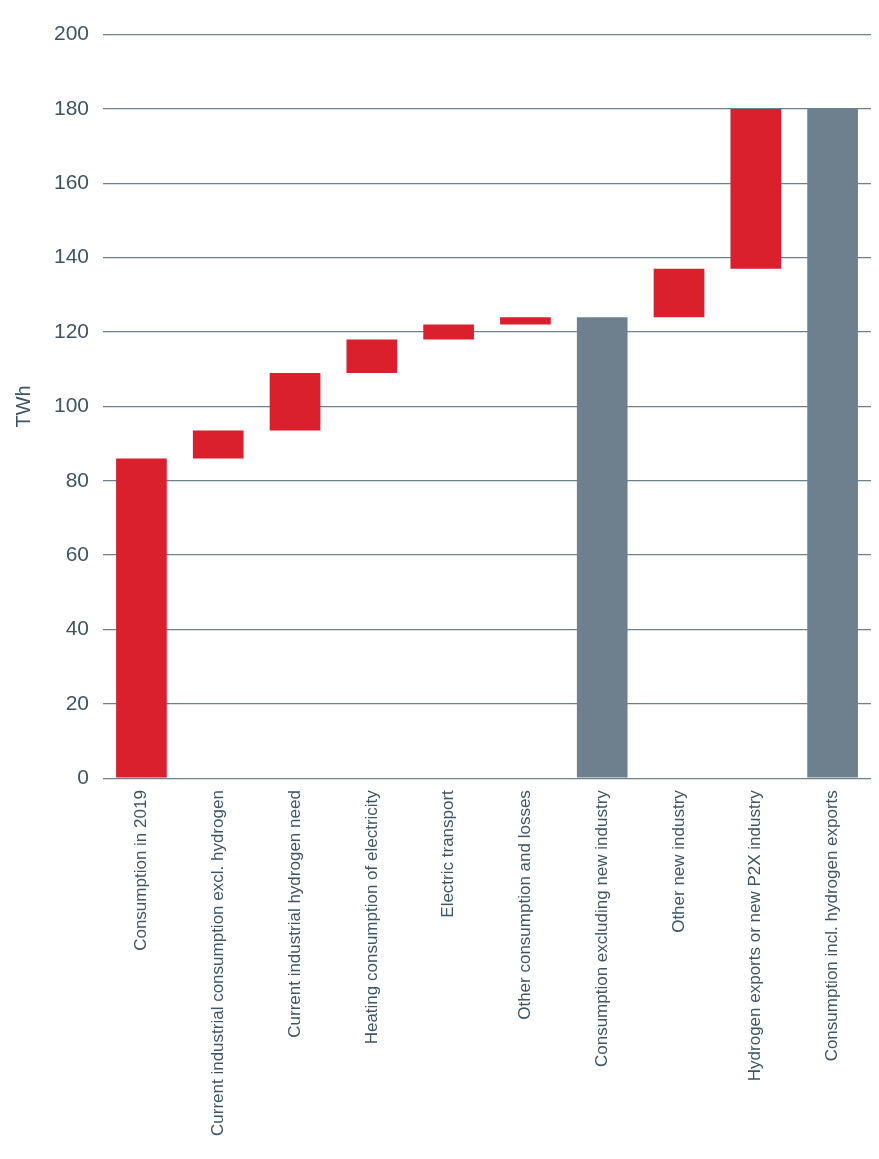 The image size is (879, 1159). Describe the element at coordinates (371, 917) in the screenshot. I see `x-tick-label: Heating consumption of electricity` at that location.